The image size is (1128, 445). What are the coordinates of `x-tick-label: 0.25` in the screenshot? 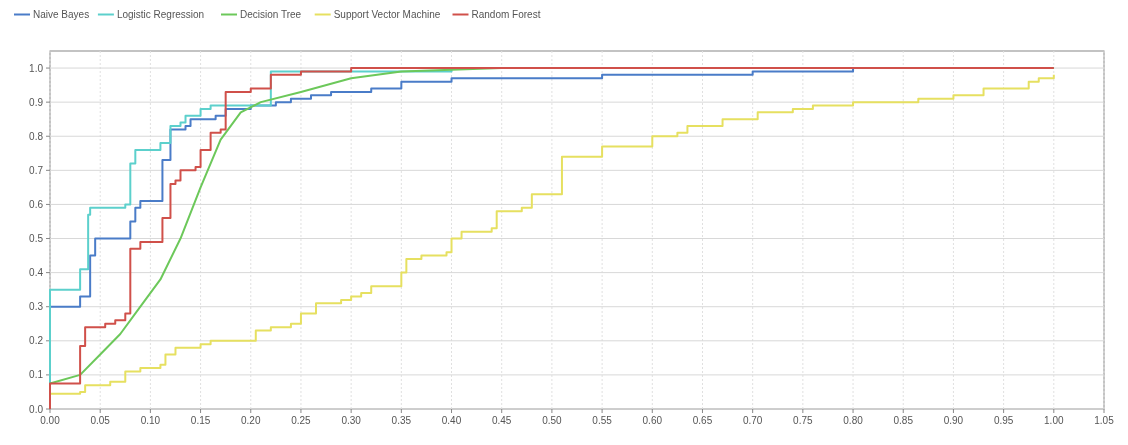 It's located at (301, 420).